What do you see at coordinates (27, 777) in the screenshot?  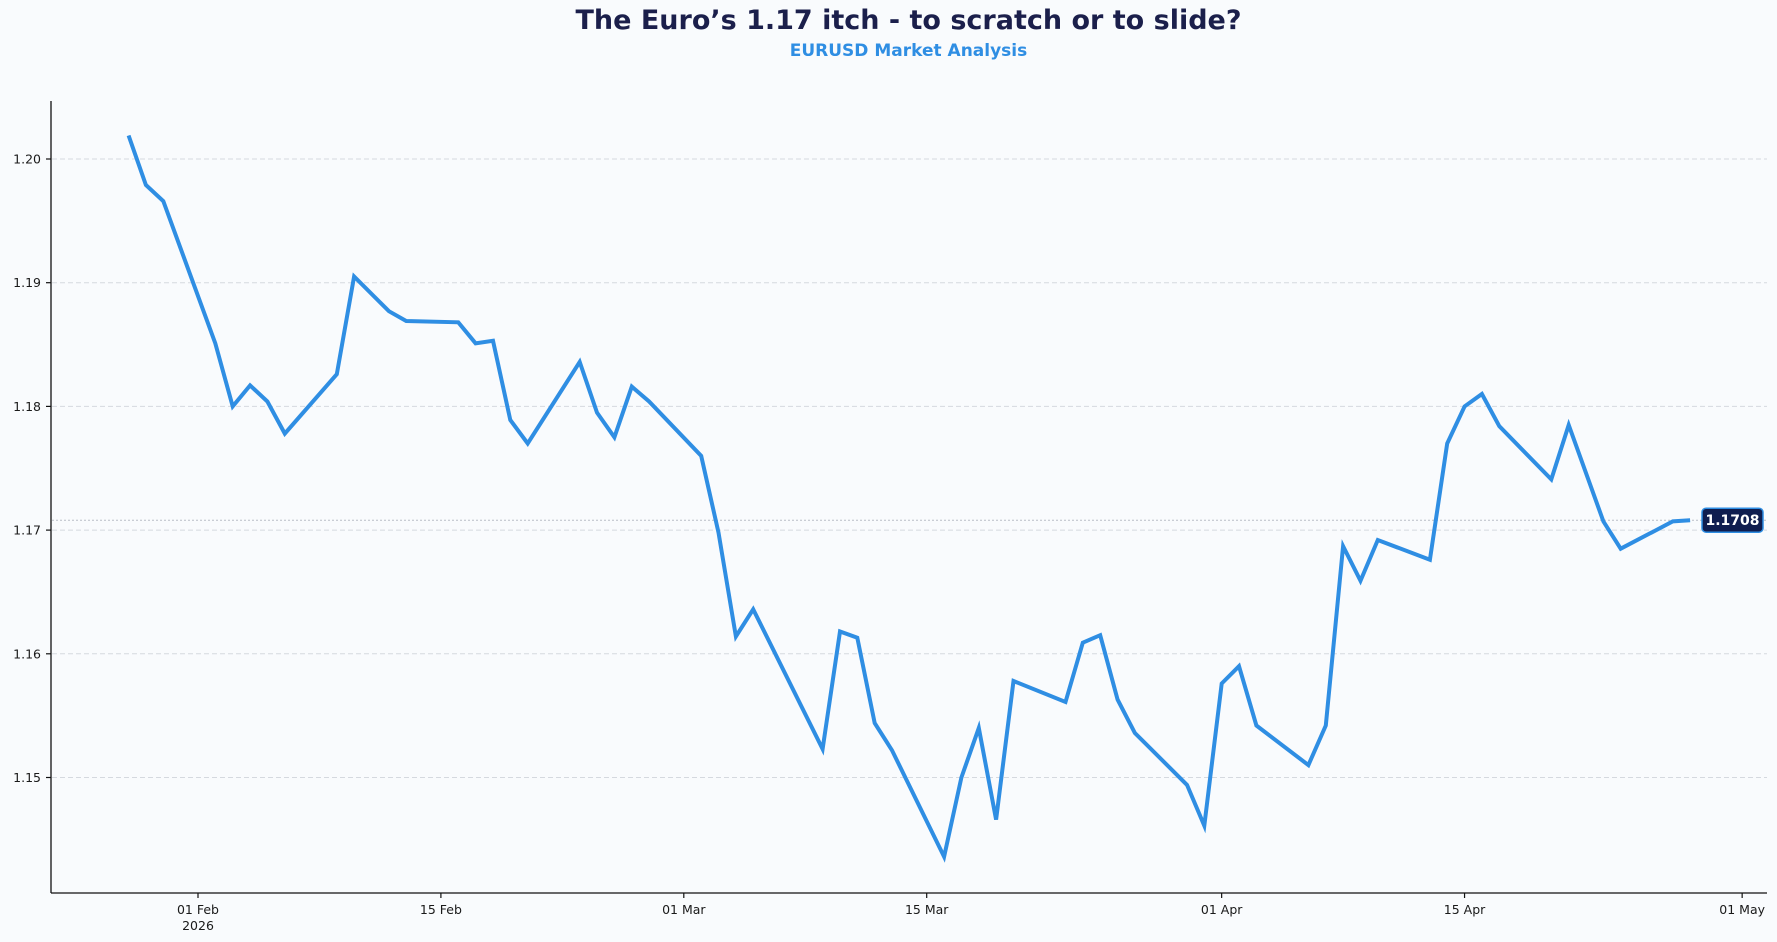 I see `y-tick-label: 1.15` at bounding box center [27, 777].